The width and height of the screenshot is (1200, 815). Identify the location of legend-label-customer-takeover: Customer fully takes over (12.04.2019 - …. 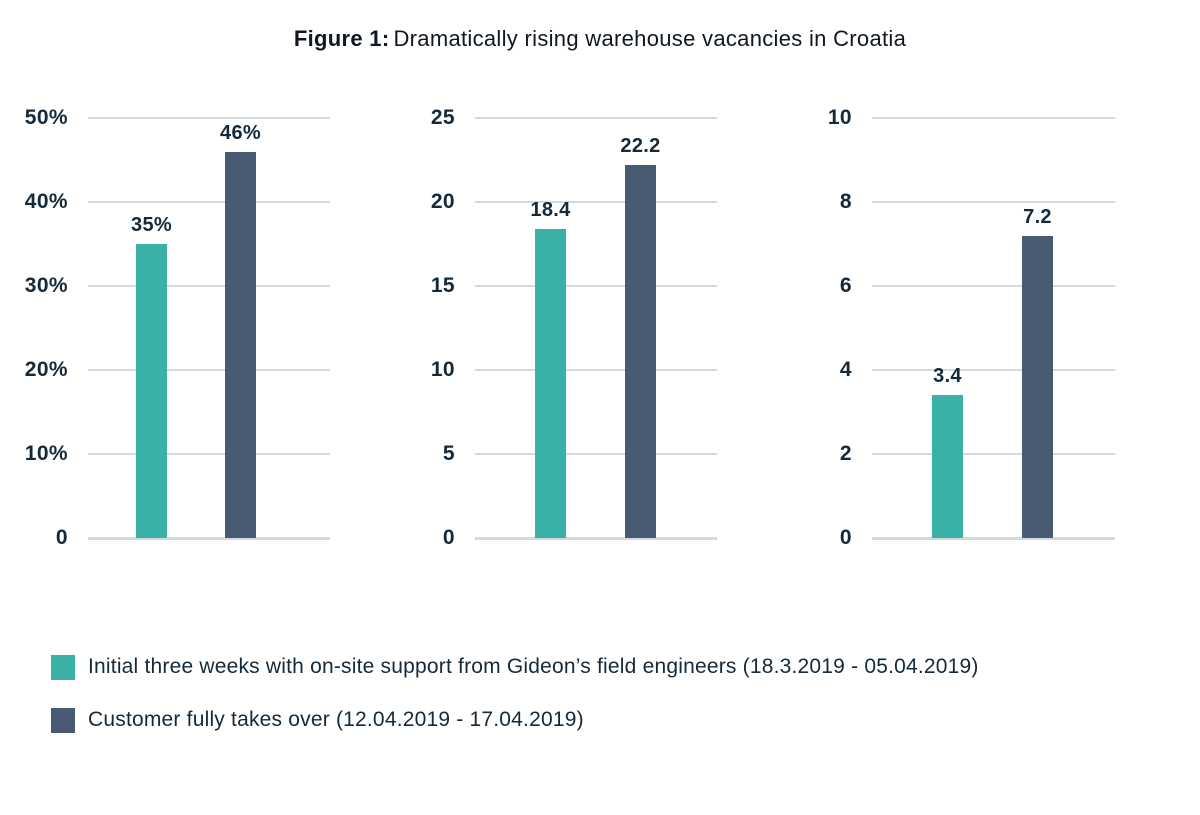
(336, 719).